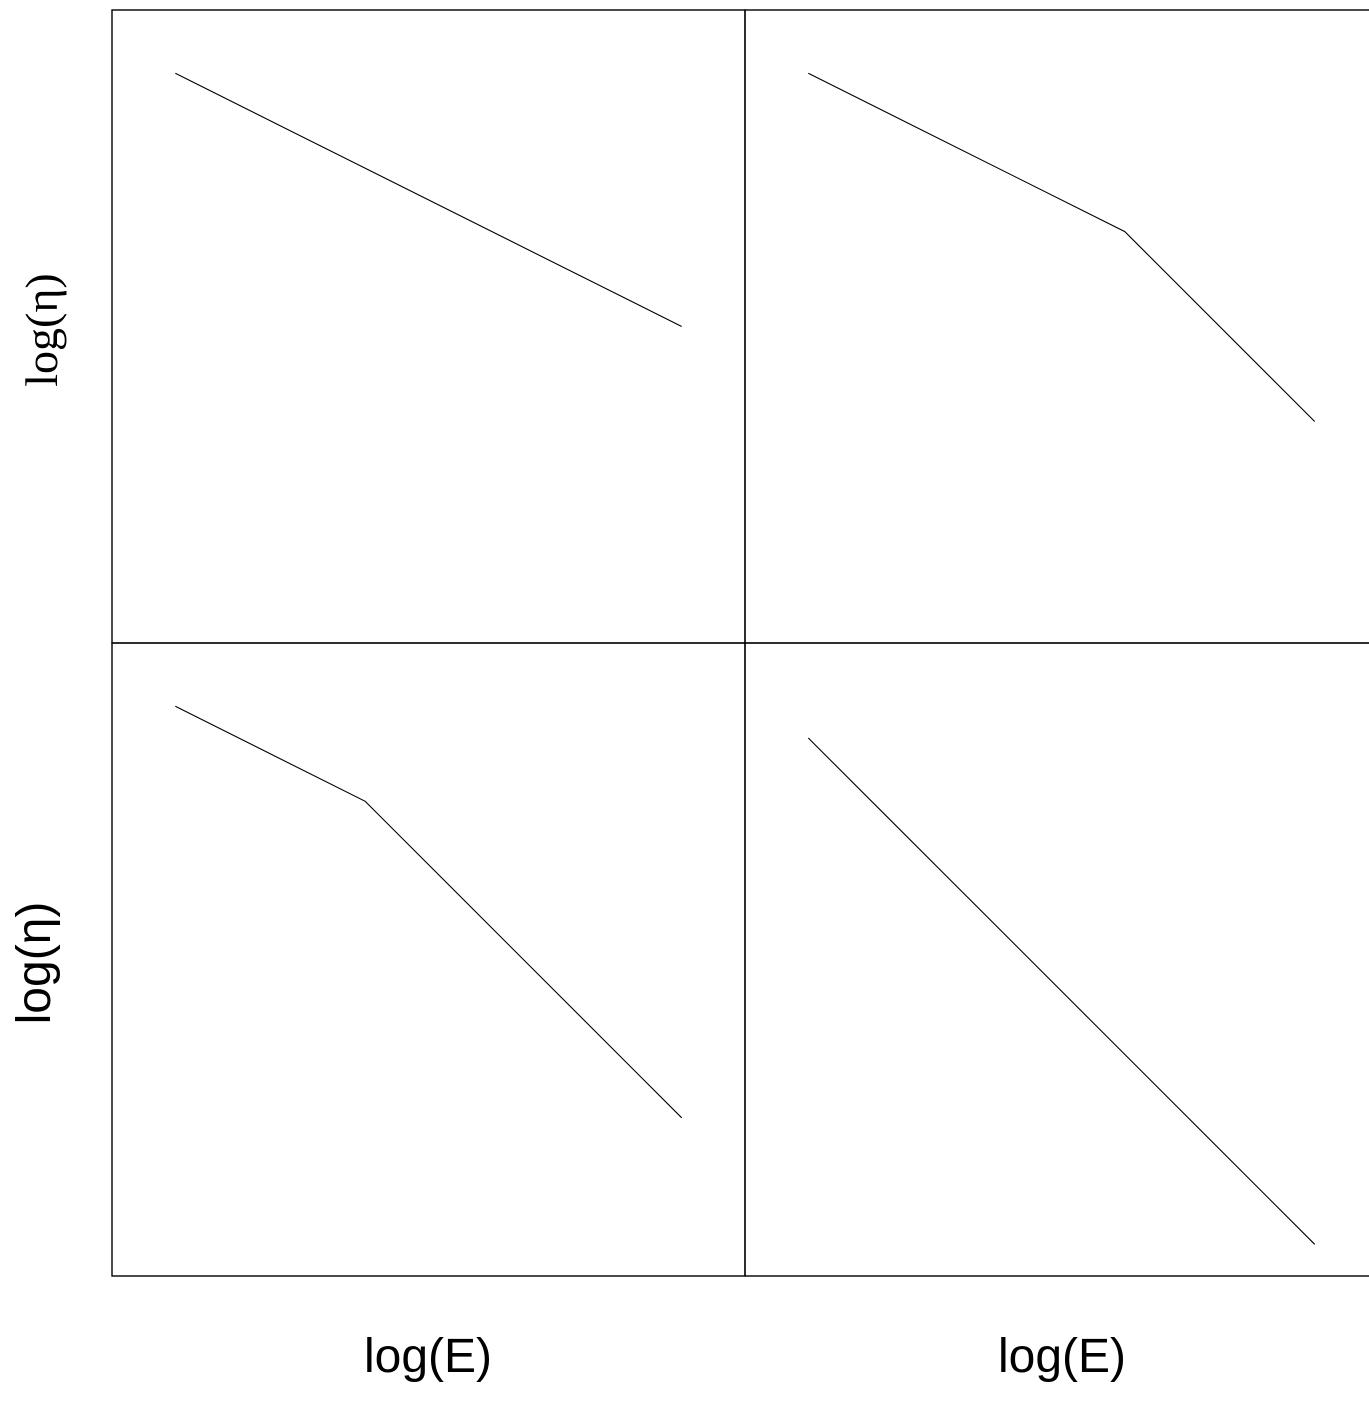 This screenshot has width=1369, height=1401. What do you see at coordinates (1062, 1356) in the screenshot?
I see `x-axis-label-right: log(E)` at bounding box center [1062, 1356].